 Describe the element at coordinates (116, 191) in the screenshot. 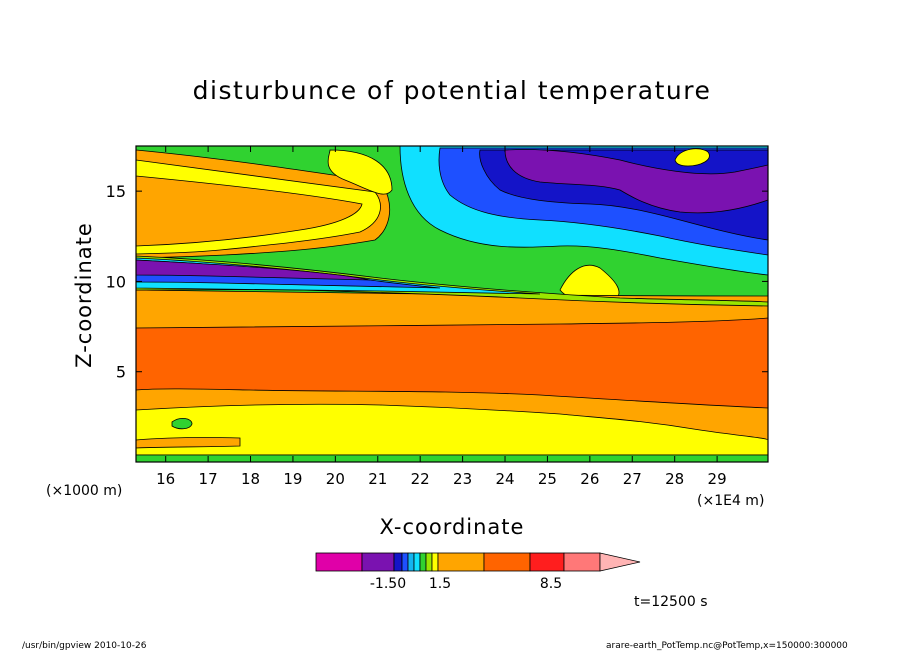

I see `y-tick-label: 15` at that location.